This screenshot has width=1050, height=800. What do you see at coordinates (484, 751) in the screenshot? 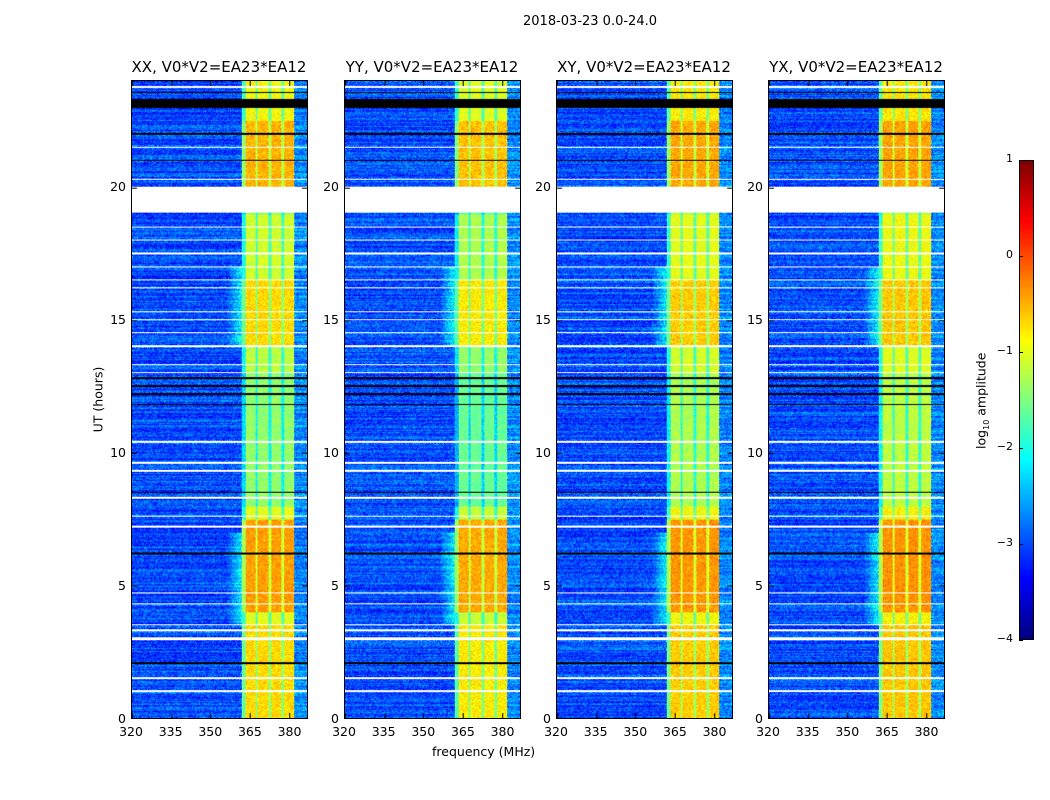
I see `x-axis-label: frequency (MHz)` at bounding box center [484, 751].